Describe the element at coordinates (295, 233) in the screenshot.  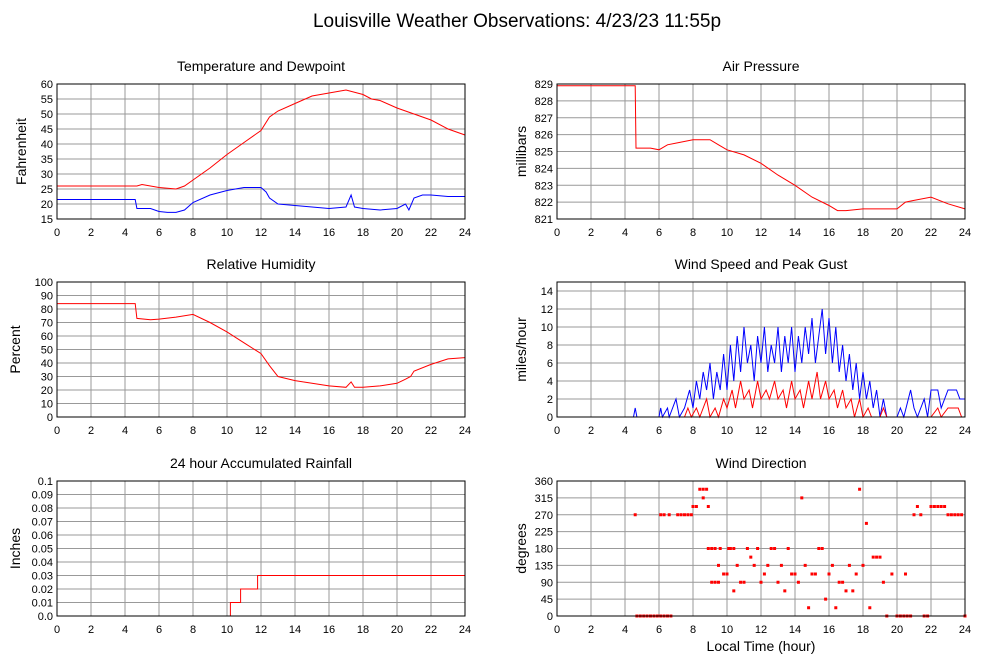
I see `temp-x-tick-label: 14` at that location.